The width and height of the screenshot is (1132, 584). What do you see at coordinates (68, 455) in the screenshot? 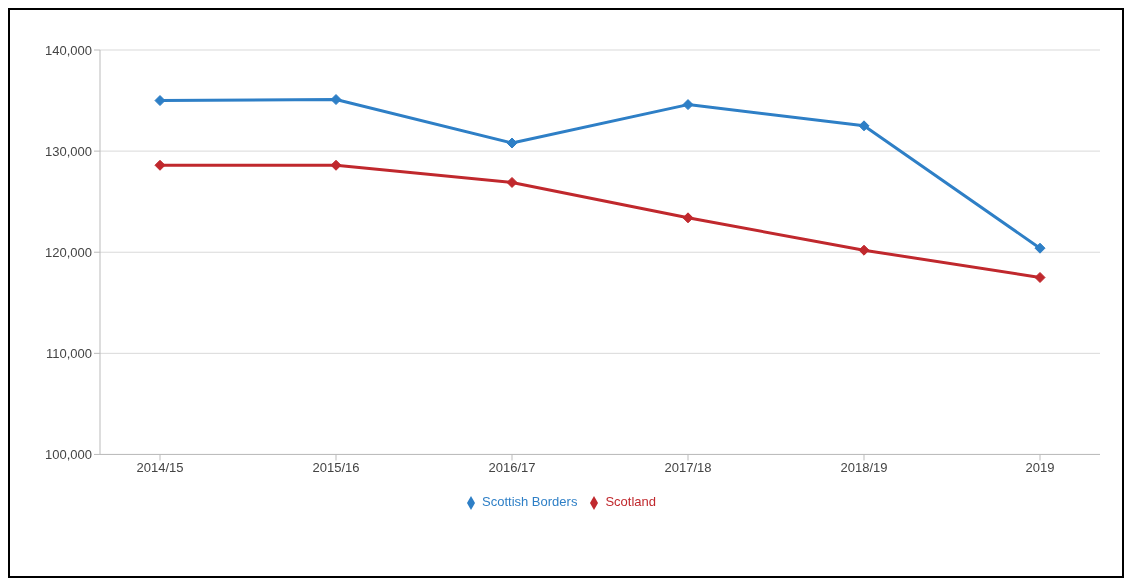
I see `y-tick-label: 100,000` at bounding box center [68, 455].